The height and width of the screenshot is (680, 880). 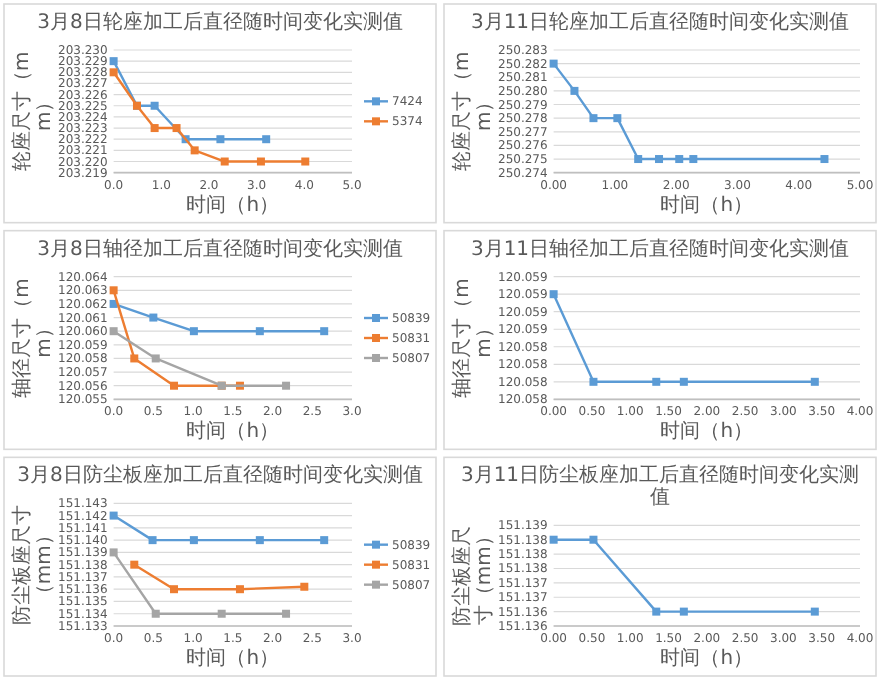 I want to click on chart-title: 3月11日轮座加工后直径随时间变化实测值, so click(x=660, y=22).